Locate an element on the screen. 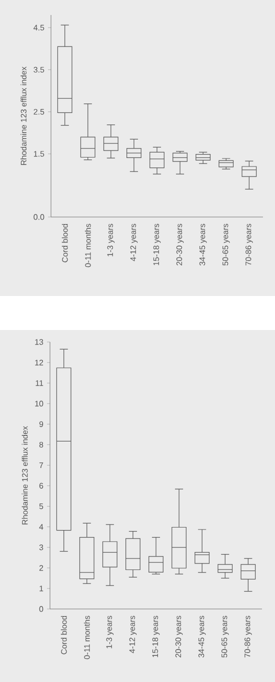 This screenshot has height=682, width=275. y-tick-label: 2 is located at coordinates (41, 568).